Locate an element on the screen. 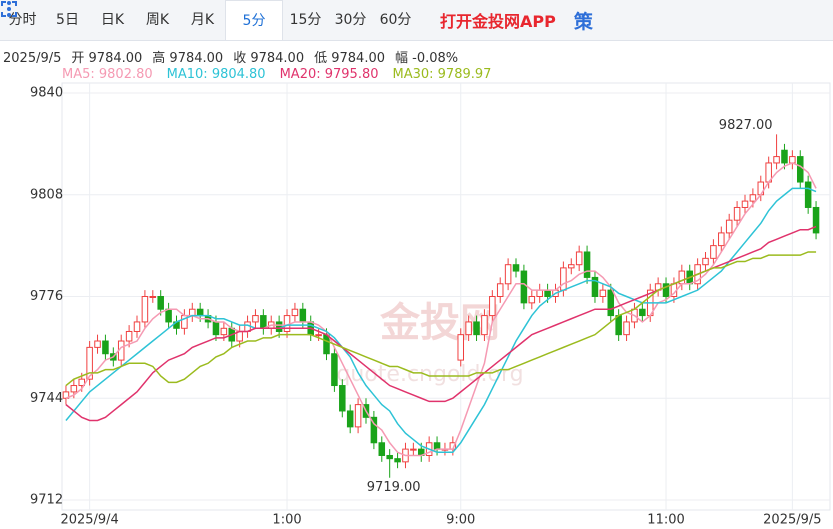 The width and height of the screenshot is (833, 529). tab: 15分 is located at coordinates (305, 20).